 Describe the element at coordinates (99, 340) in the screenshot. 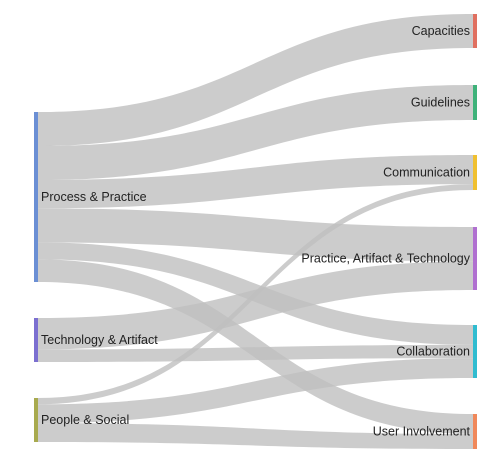

I see `node-label-technology-and-artifact: Technology & Artifact` at that location.